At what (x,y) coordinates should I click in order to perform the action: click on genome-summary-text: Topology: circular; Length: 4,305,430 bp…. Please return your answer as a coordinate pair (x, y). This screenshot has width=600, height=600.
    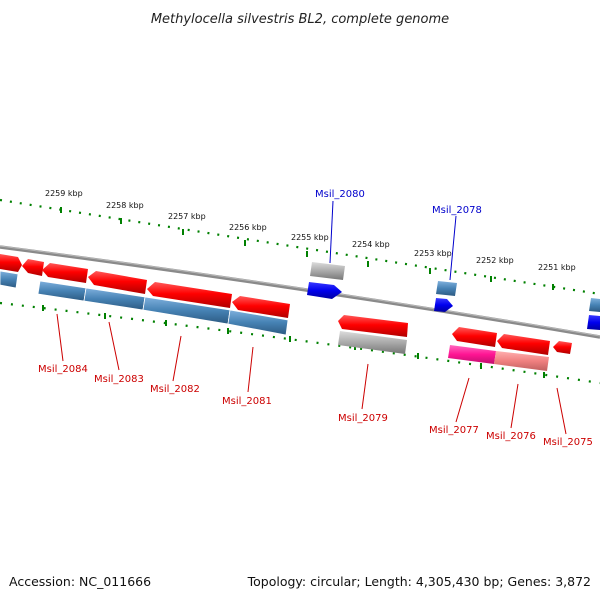
    Looking at the image, I should click on (419, 581).